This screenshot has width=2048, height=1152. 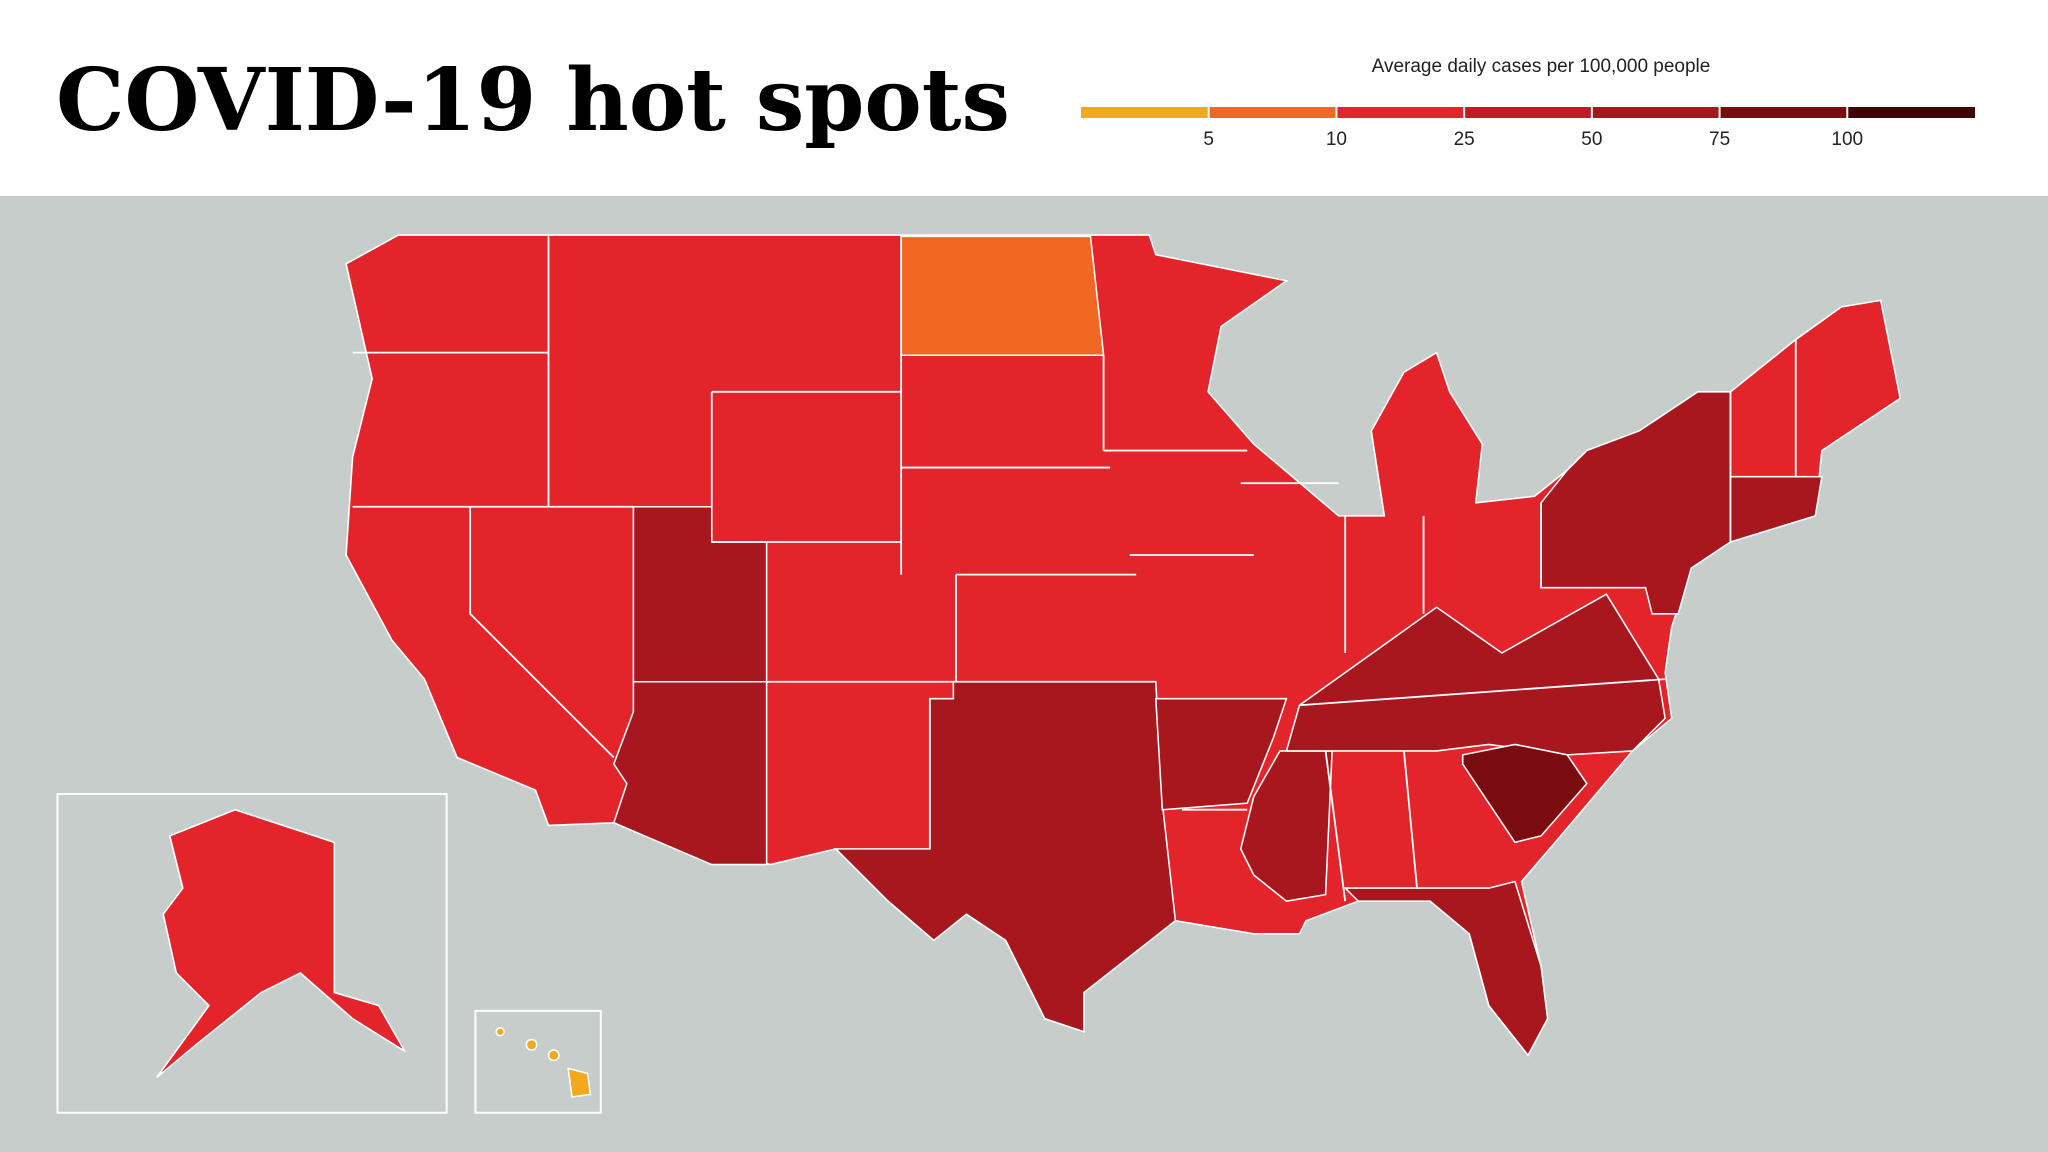 What do you see at coordinates (1541, 66) in the screenshot?
I see `legend-title: Average daily cases per 100,000 people` at bounding box center [1541, 66].